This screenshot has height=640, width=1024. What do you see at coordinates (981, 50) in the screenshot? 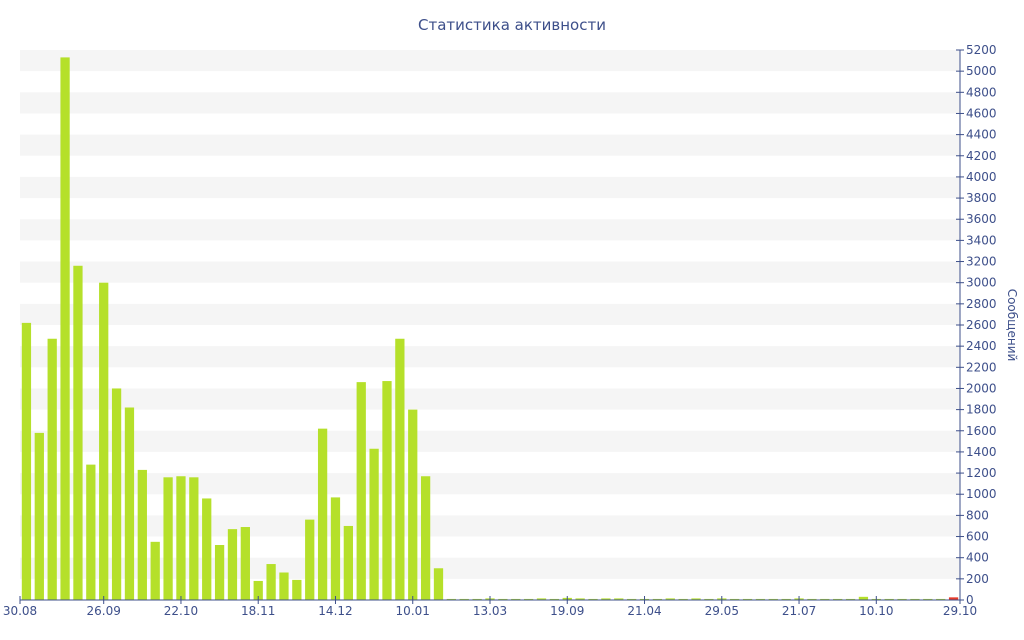
I see `y-tick-label: 5200` at bounding box center [981, 50].